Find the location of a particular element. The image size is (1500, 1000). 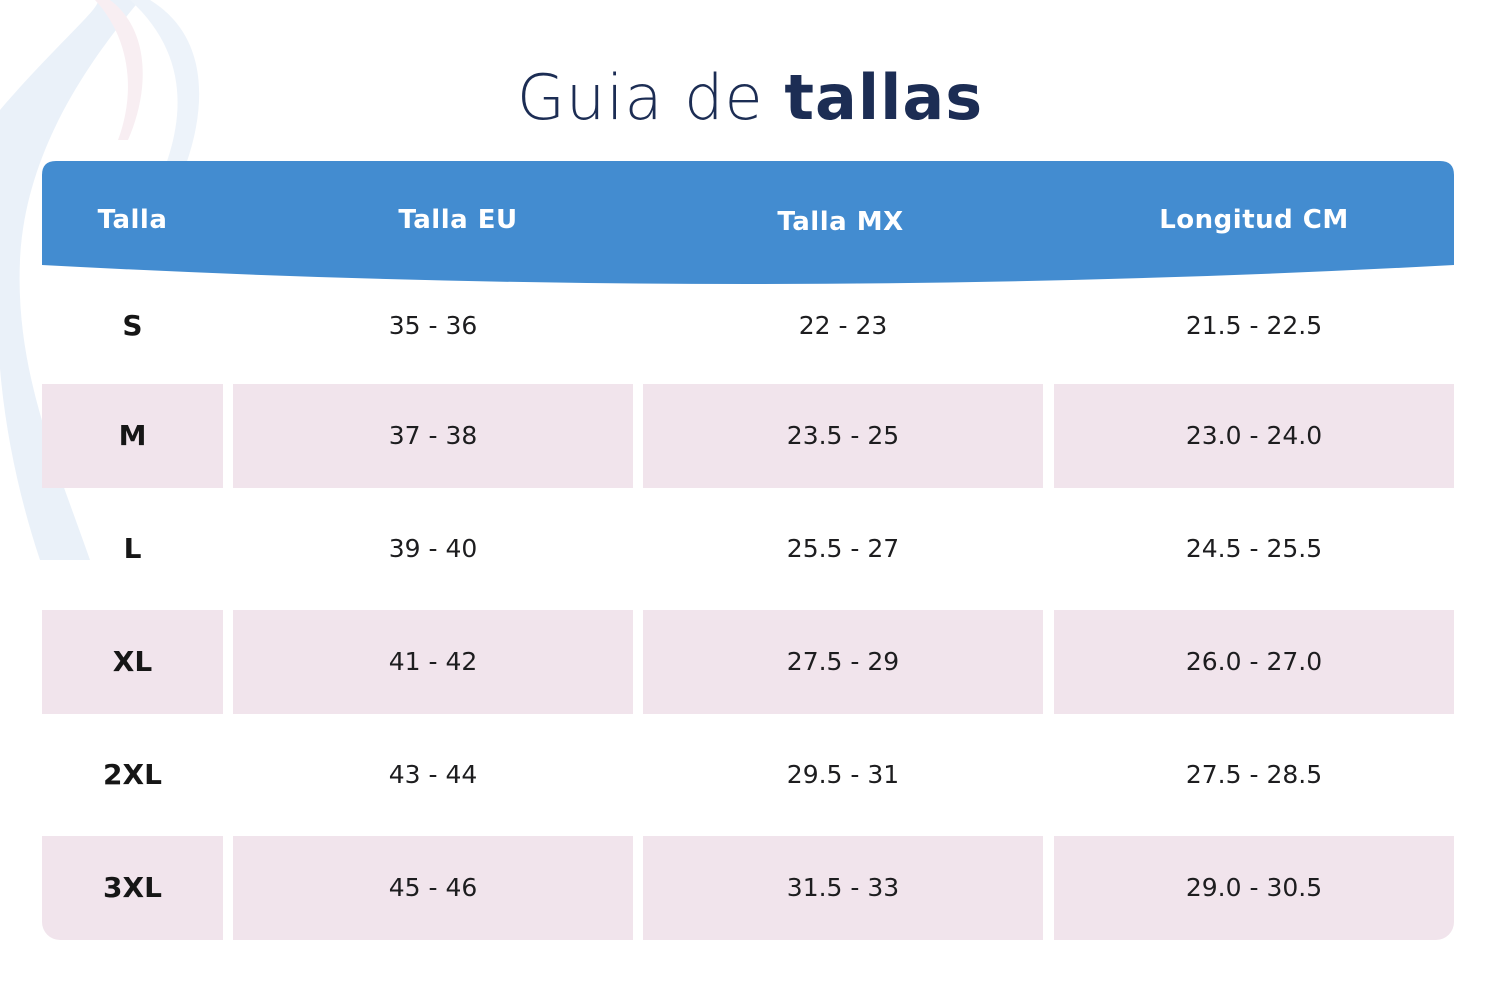

header-talla-mx: Talla MX is located at coordinates (840, 222).